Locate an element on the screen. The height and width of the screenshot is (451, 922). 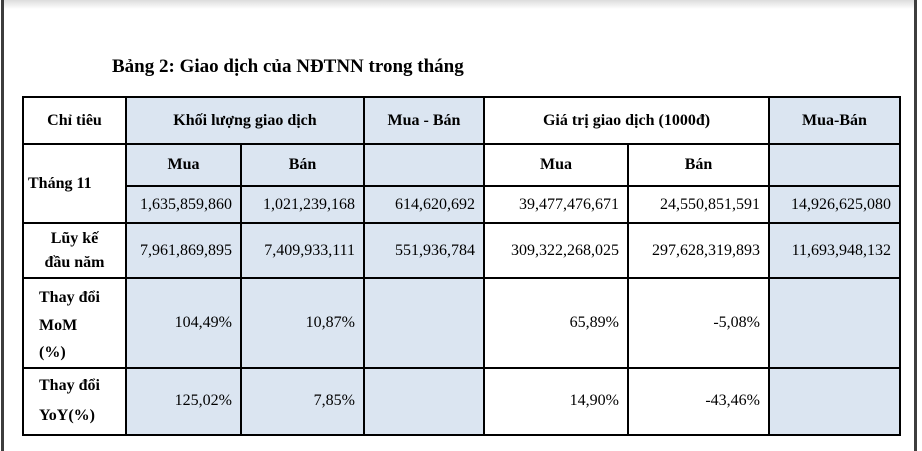
cell-thang11-value-ban: 24,550,851,591 is located at coordinates (698, 204).